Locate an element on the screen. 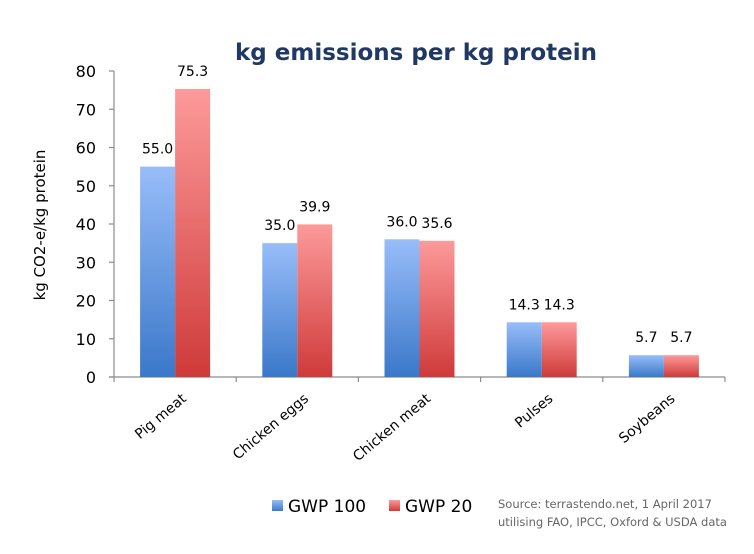 This screenshot has height=554, width=754. x-tick-label: Pig meat is located at coordinates (161, 416).